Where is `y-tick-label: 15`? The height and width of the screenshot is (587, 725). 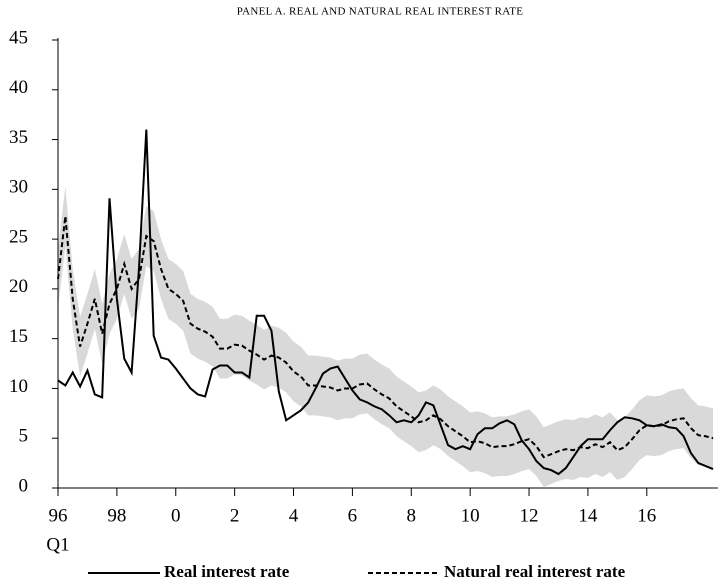
y-tick-label: 15 is located at coordinates (18, 336).